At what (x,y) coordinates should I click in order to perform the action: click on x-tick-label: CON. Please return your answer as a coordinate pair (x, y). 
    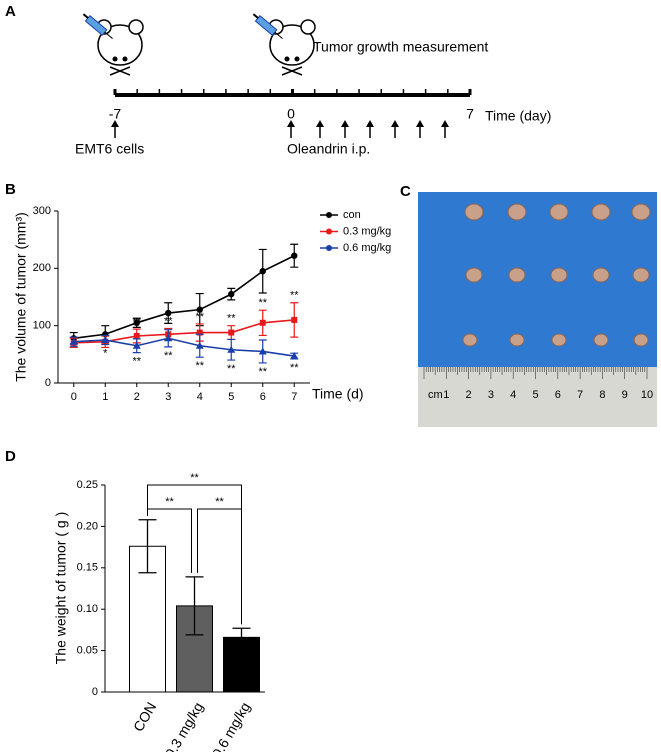
    Looking at the image, I should click on (144, 716).